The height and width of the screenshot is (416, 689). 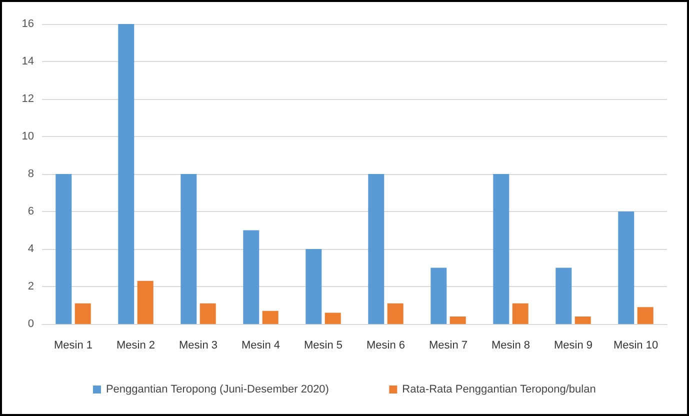 I want to click on x-tick-label: Mesin 3, so click(x=198, y=346).